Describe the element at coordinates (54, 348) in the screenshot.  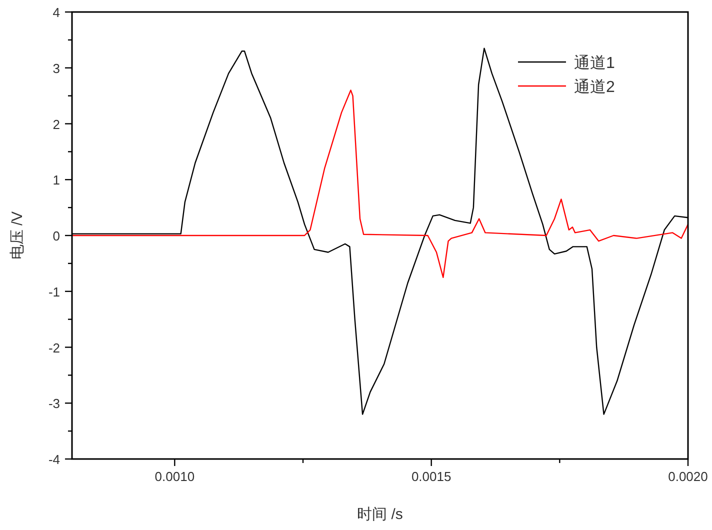
I see `y-tick-label: -2` at that location.